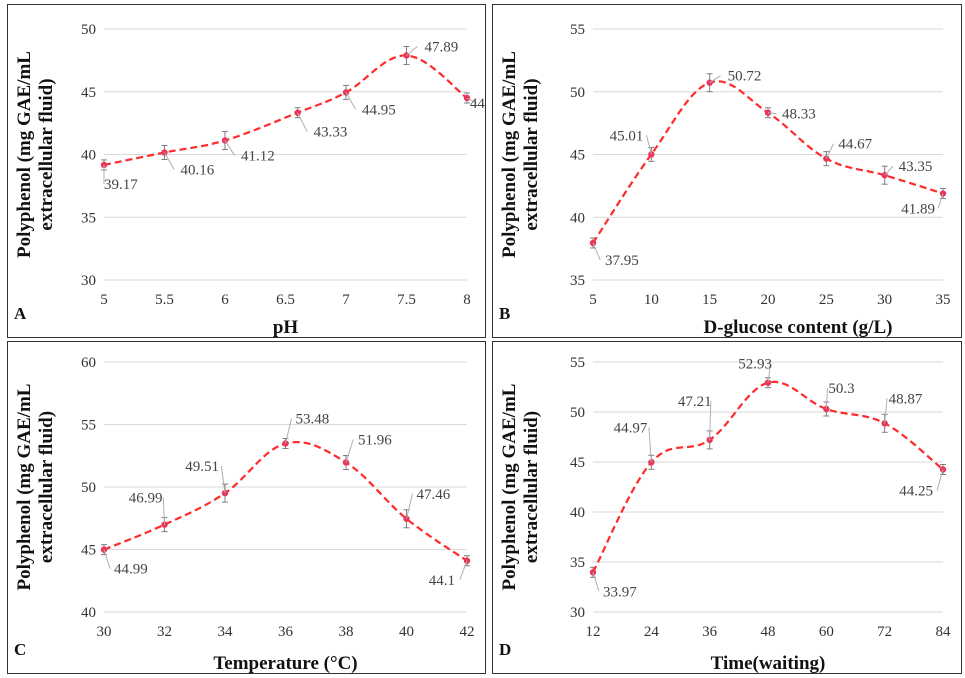 This screenshot has width=965, height=678. What do you see at coordinates (375, 441) in the screenshot?
I see `data-label: 51.96` at bounding box center [375, 441].